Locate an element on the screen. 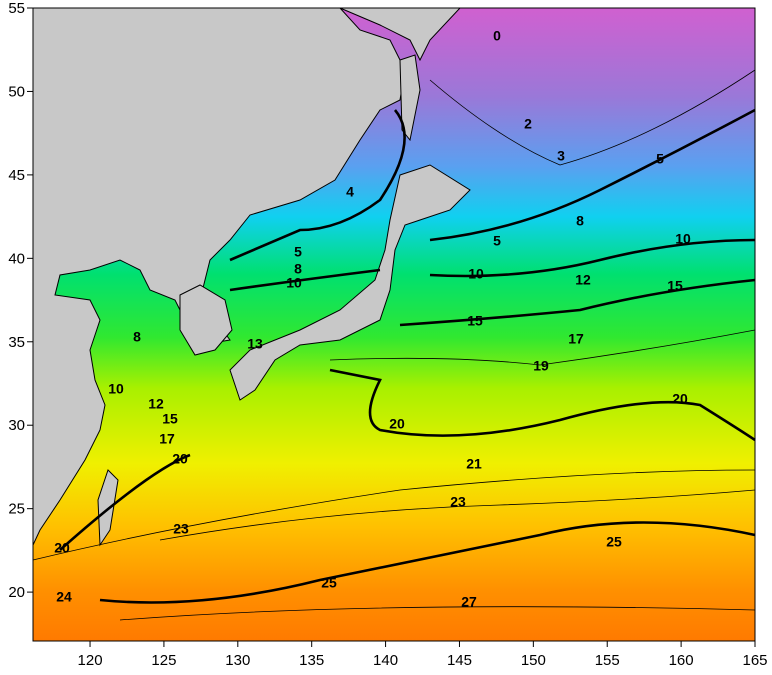 This screenshot has height=675, width=772. contour-label: 13 is located at coordinates (255, 344).